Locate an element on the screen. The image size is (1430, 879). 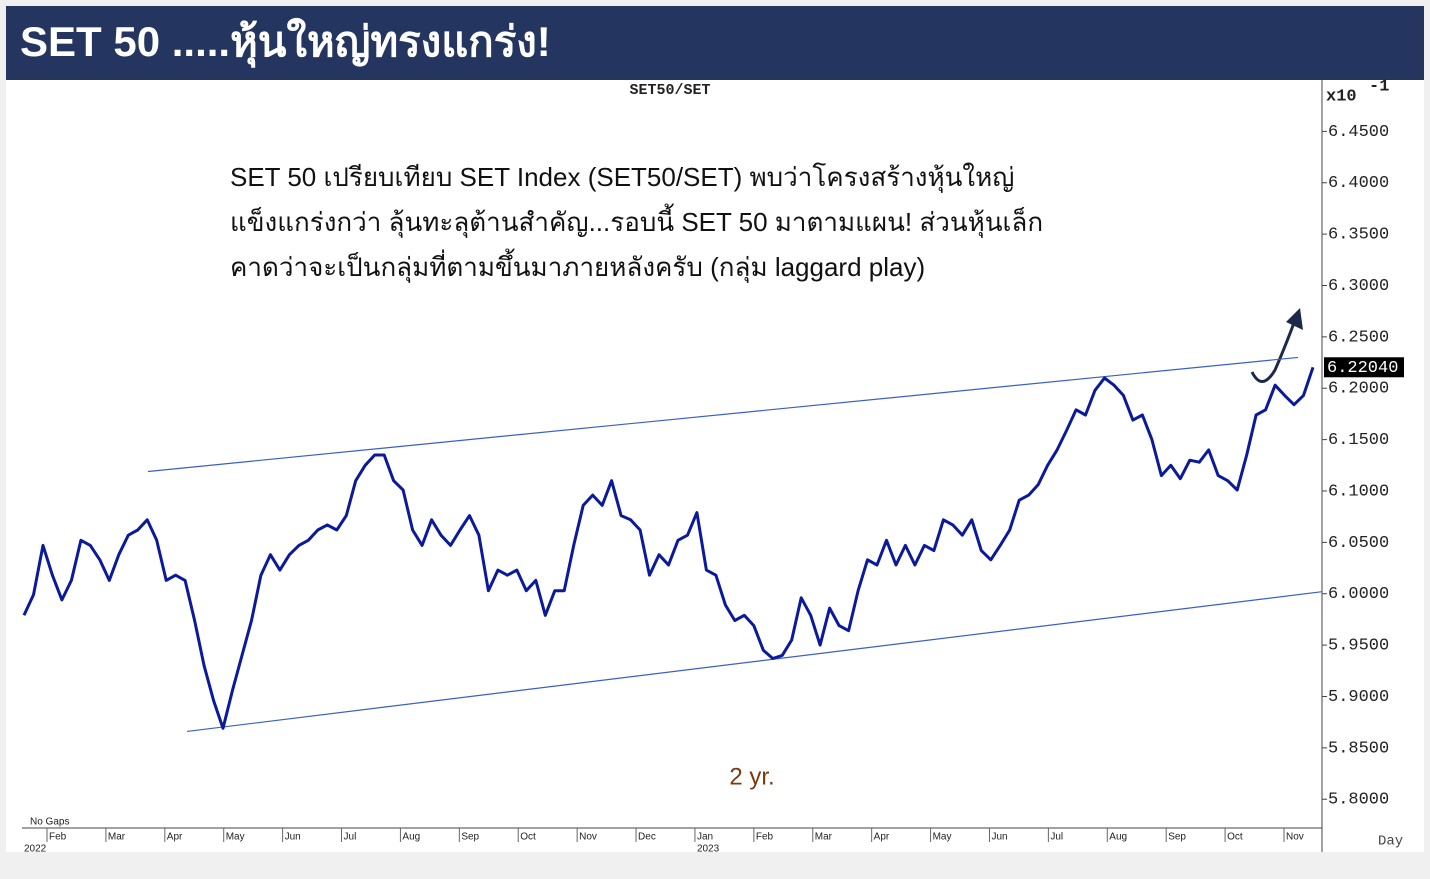
y-tick-label: 5.9500 is located at coordinates (1358, 646).